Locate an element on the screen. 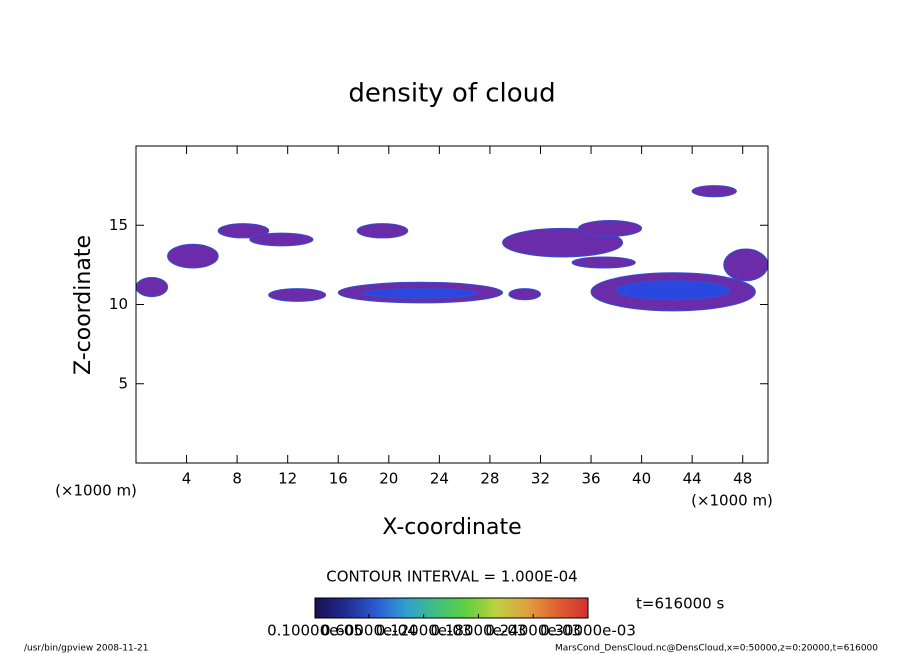  x-unit-right: (×1000 m) is located at coordinates (732, 501).